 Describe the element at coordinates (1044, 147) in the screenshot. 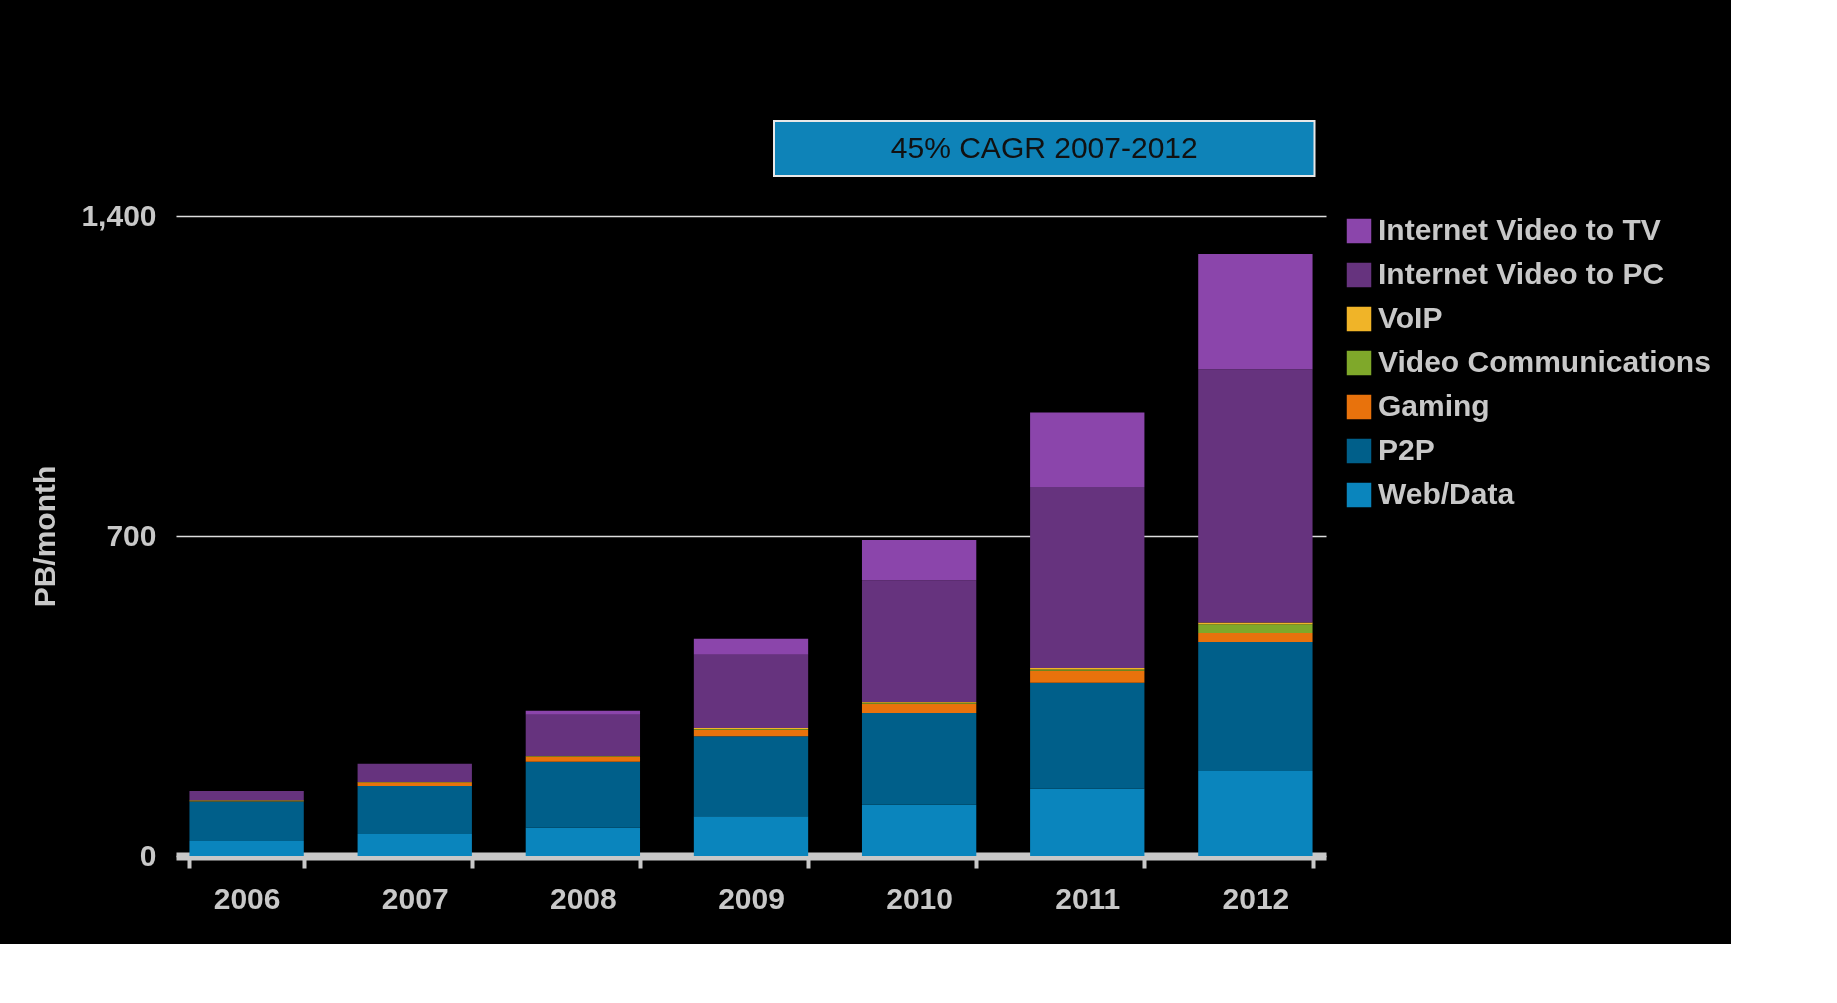

I see `text: 45% CAGR 2007-2012` at that location.